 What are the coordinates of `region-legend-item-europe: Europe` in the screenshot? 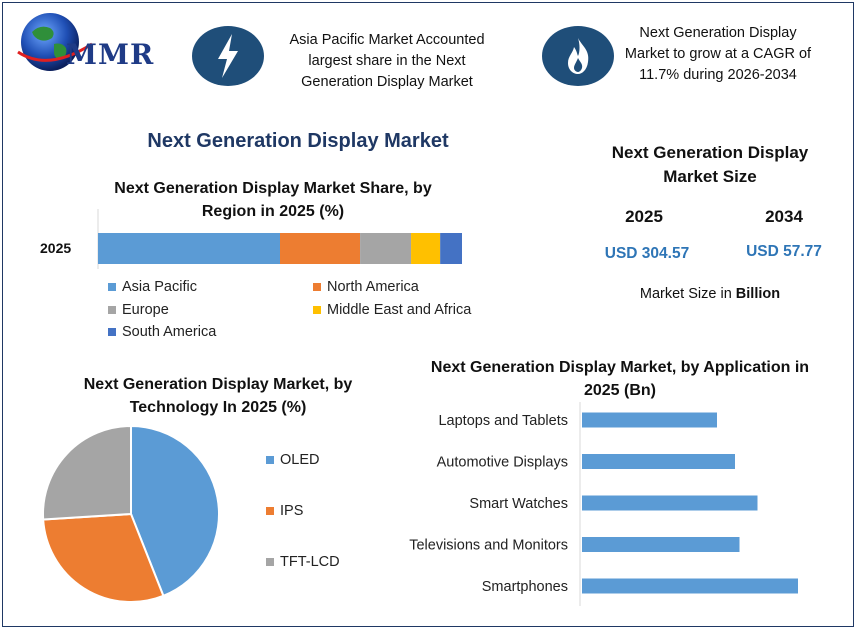 It's located at (138, 310).